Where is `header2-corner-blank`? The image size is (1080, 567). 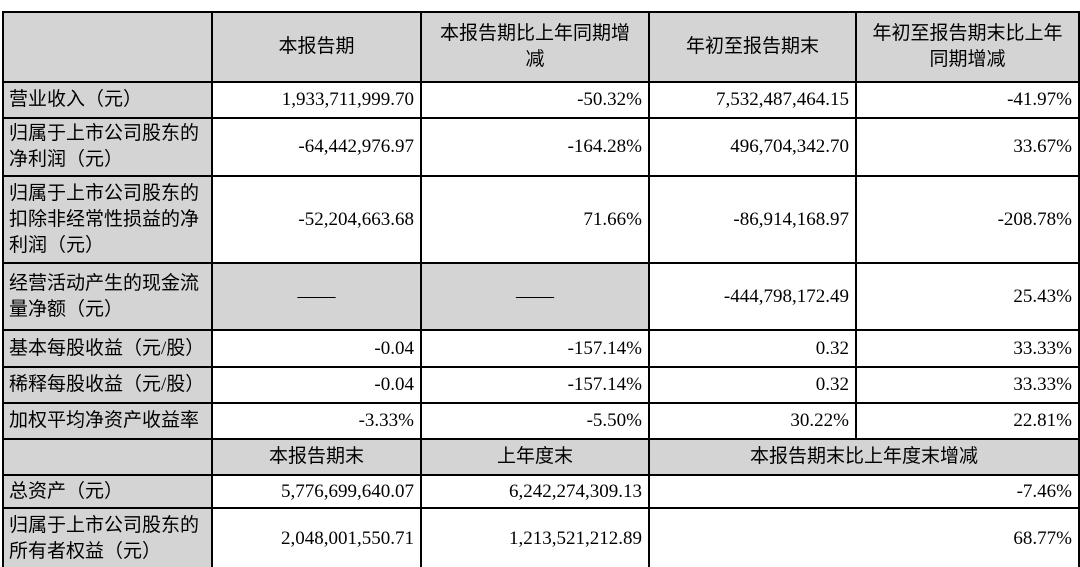
header2-corner-blank is located at coordinates (107, 457).